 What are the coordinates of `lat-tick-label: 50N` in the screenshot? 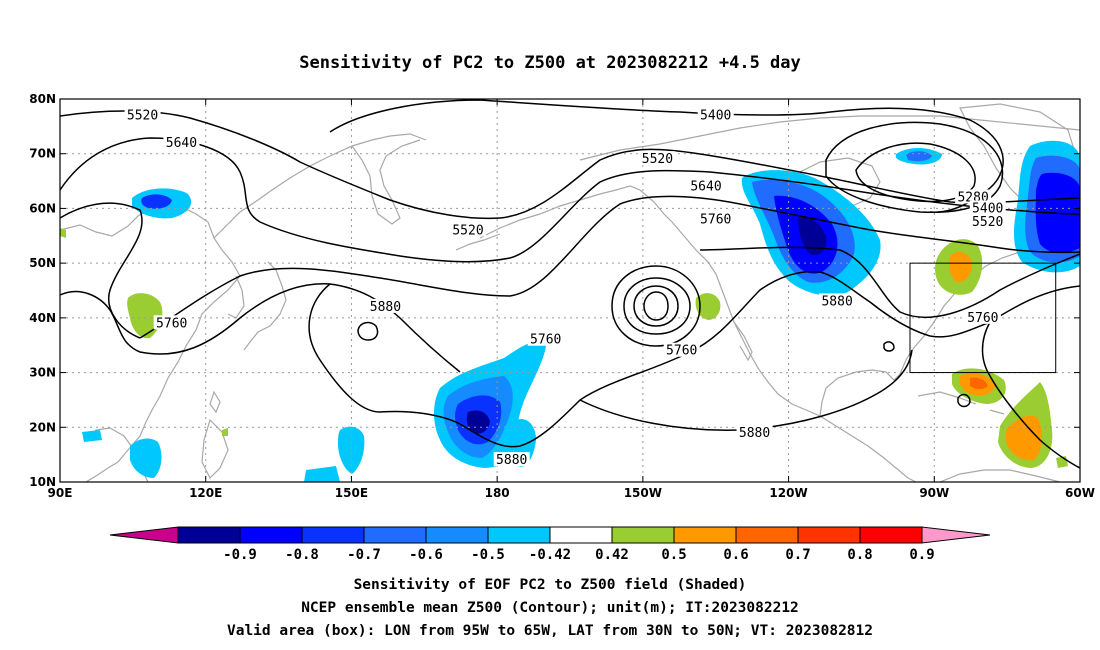 It's located at (42, 263).